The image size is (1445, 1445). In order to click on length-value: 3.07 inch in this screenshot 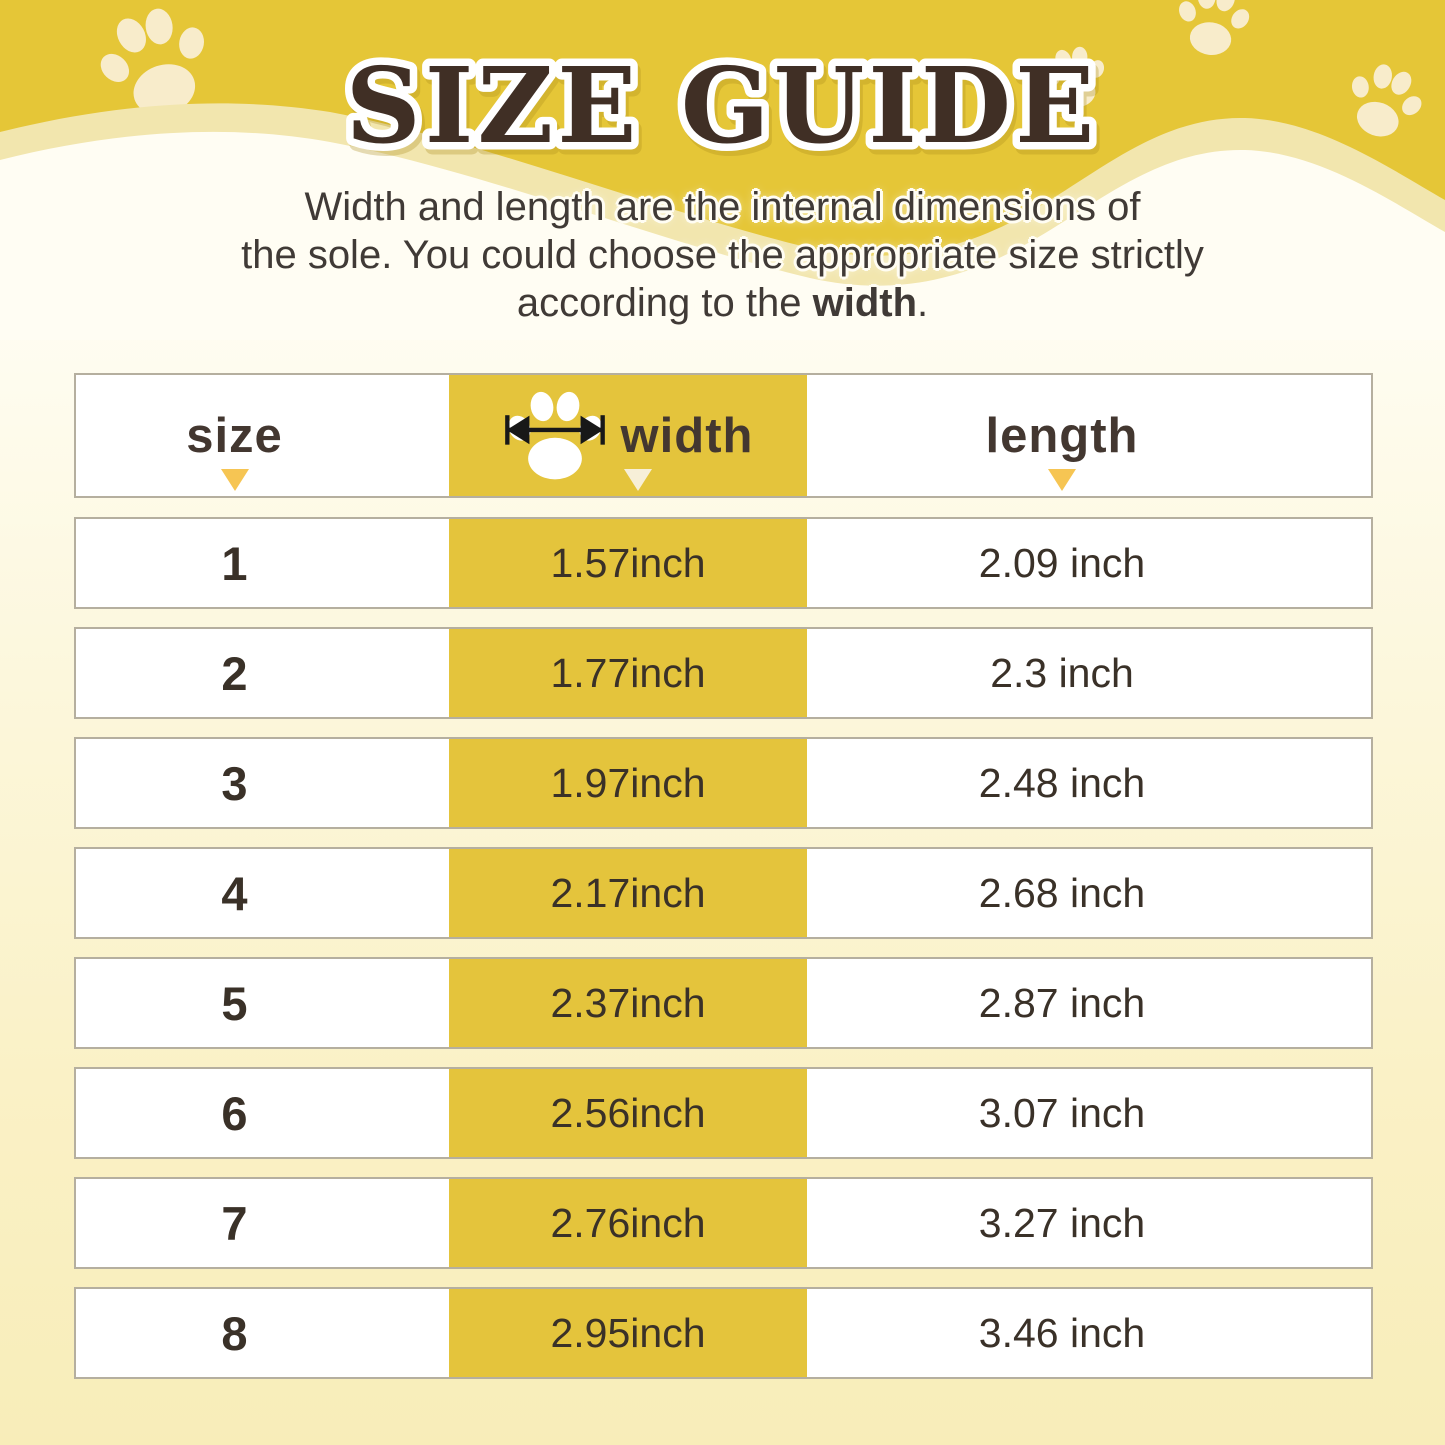, I will do `click(1062, 1112)`.